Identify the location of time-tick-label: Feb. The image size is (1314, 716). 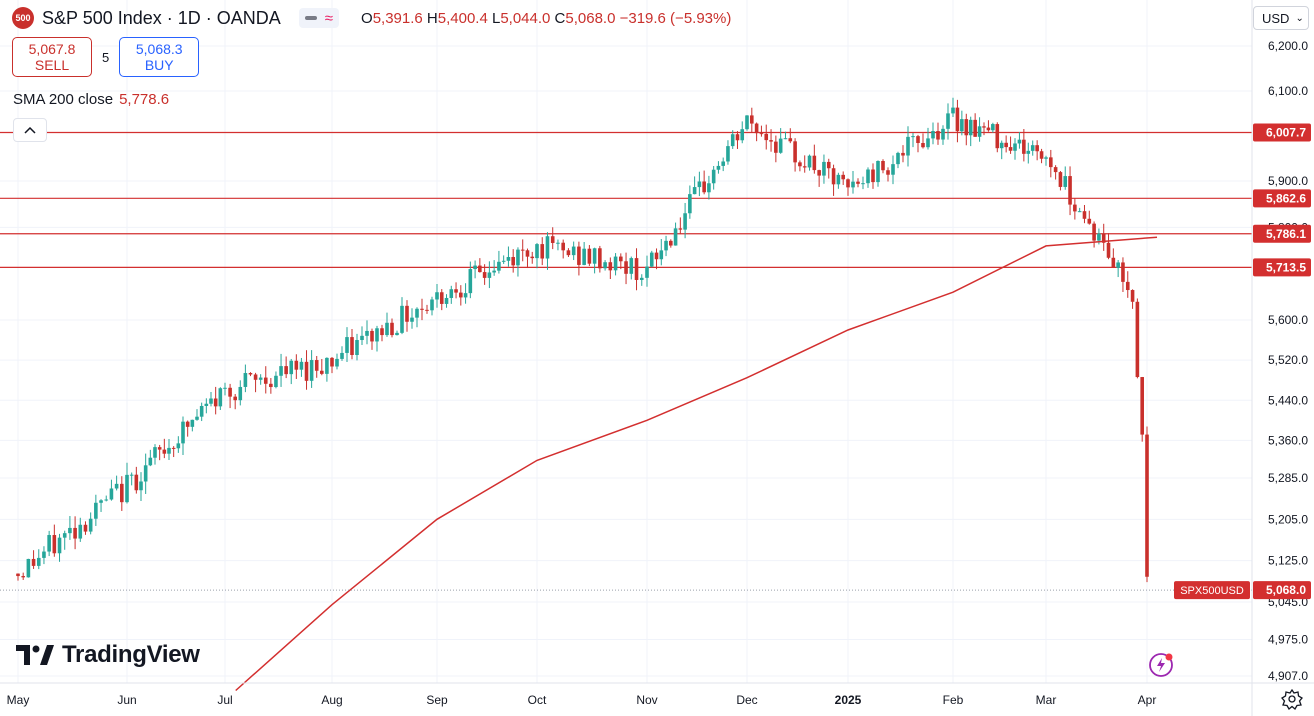
(953, 700).